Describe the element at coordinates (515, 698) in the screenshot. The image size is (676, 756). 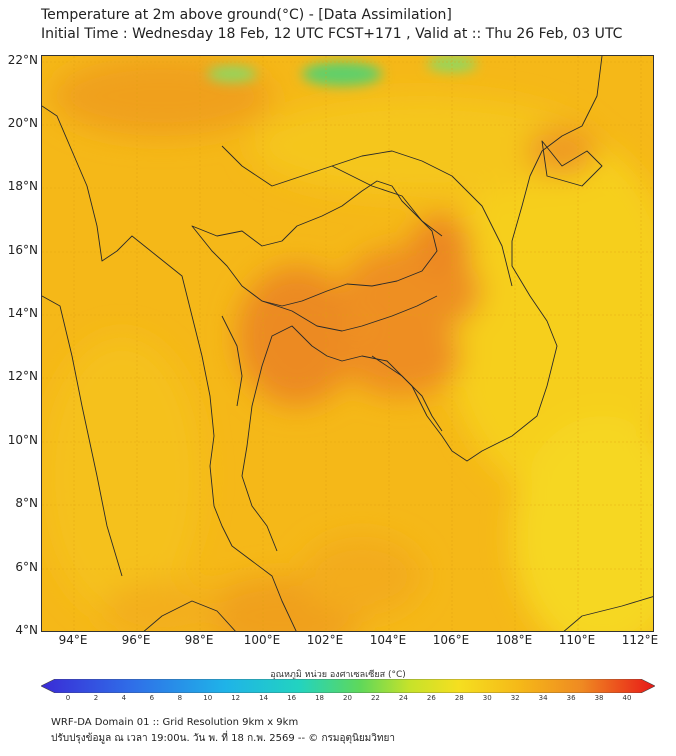
I see `colorbar-tick-label: 32` at that location.